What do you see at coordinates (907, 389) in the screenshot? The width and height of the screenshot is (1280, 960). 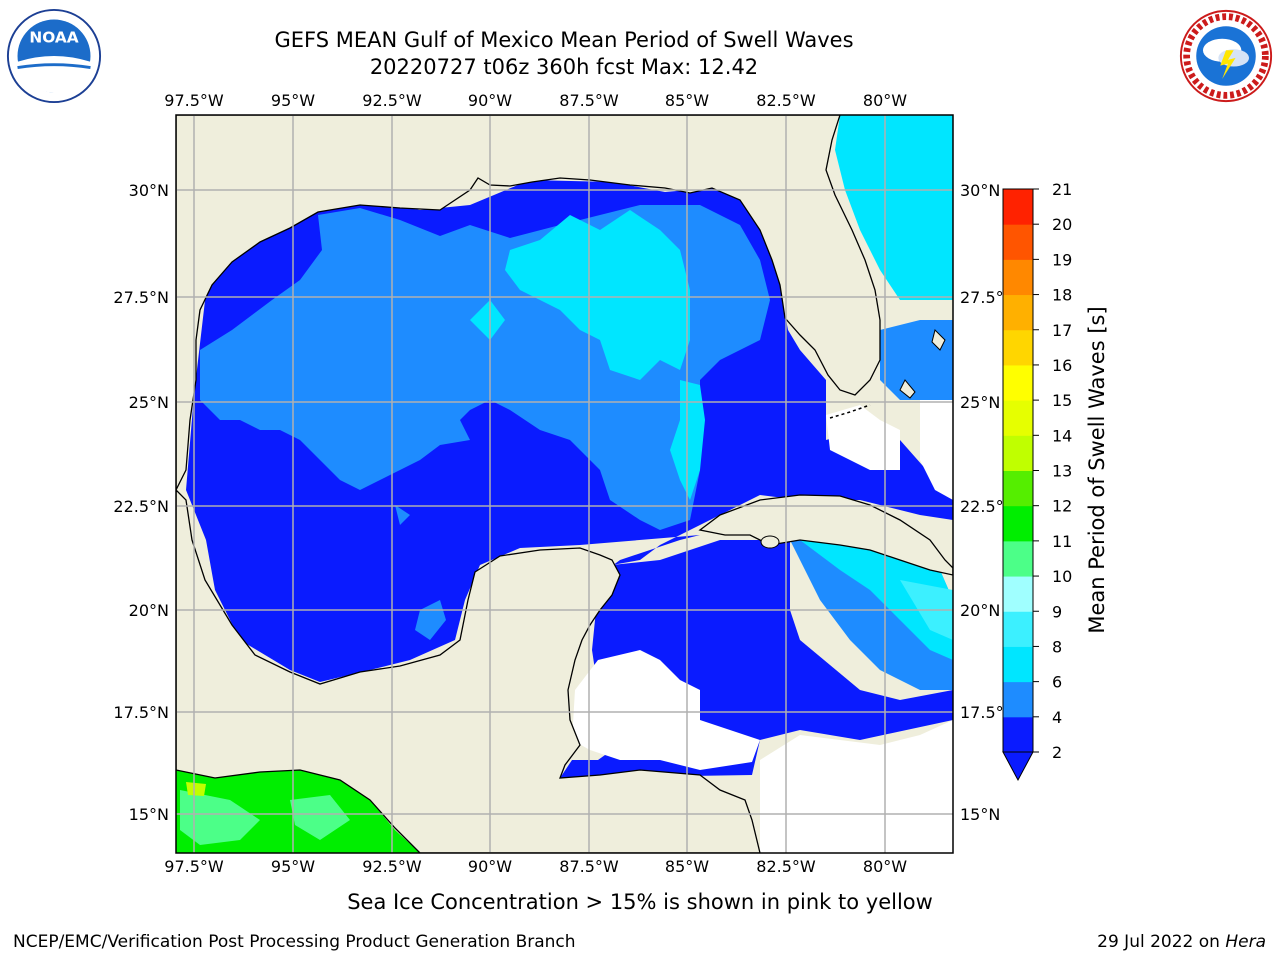 I see `bahamas-land` at bounding box center [907, 389].